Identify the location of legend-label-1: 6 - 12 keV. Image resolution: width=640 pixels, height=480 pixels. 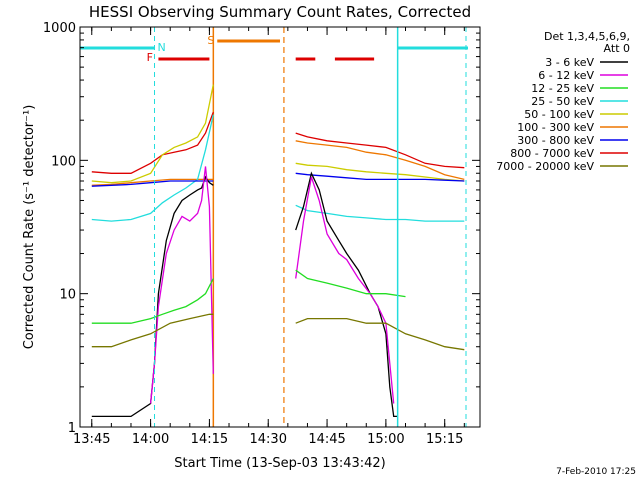
(566, 75).